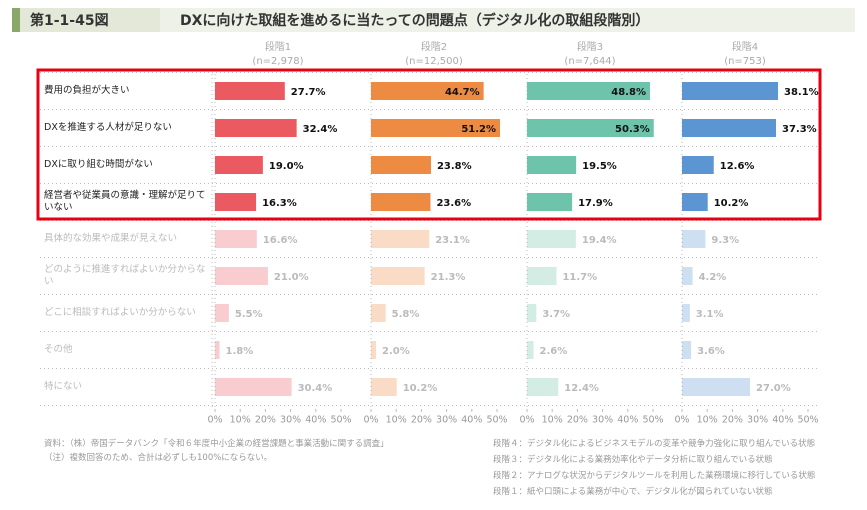 Image resolution: width=867 pixels, height=510 pixels. Describe the element at coordinates (125, 275) in the screenshot. I see `category-label: どのように推進すればよいか分からない` at that location.